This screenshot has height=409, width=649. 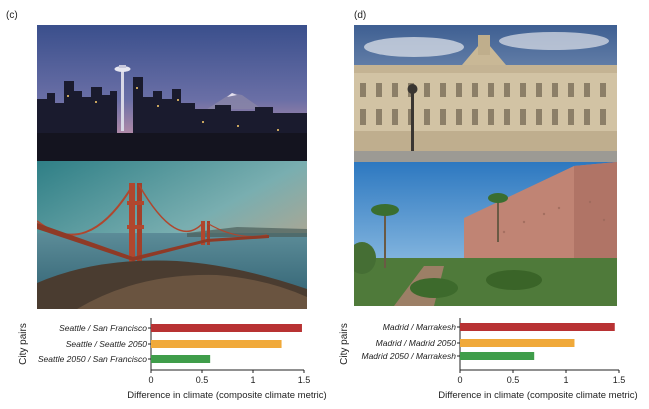 I want to click on panel-label-d: (d), so click(x=360, y=15).